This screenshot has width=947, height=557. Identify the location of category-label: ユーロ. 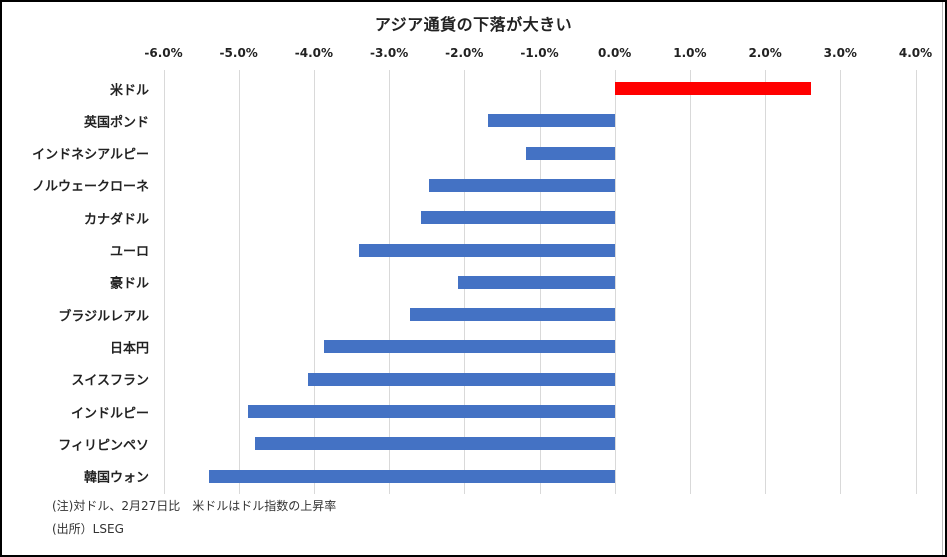
(129, 252).